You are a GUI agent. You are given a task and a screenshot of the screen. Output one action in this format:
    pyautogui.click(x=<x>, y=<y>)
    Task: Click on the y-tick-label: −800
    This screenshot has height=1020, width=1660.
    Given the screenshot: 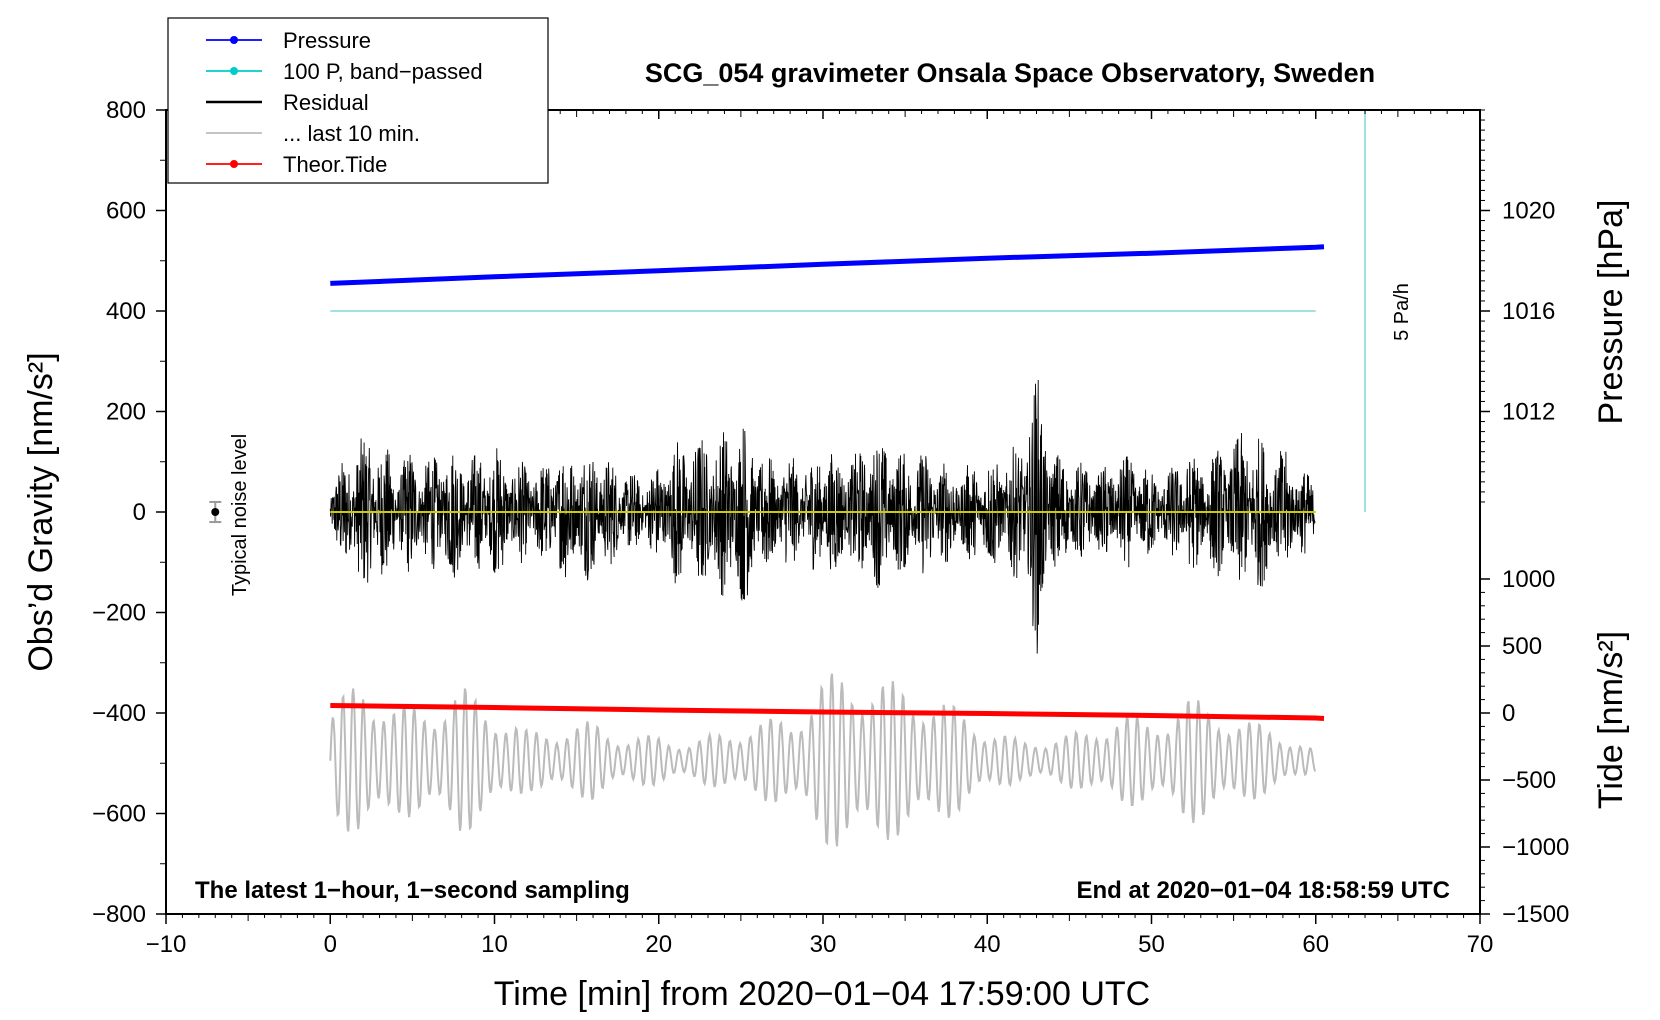 What is the action you would take?
    pyautogui.click(x=119, y=914)
    